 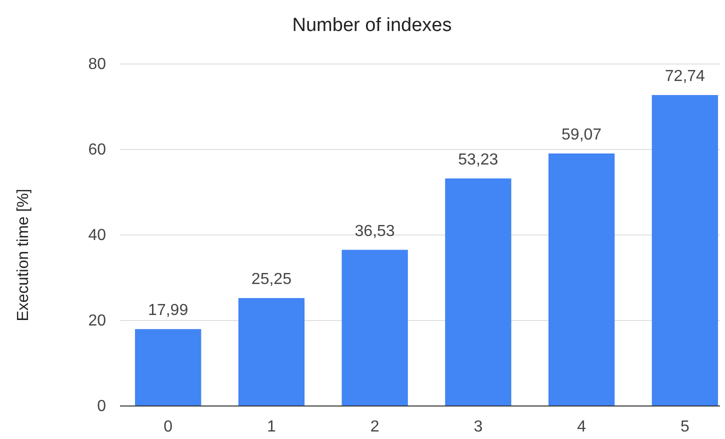 What do you see at coordinates (97, 321) in the screenshot?
I see `y-tick-label: 20` at bounding box center [97, 321].